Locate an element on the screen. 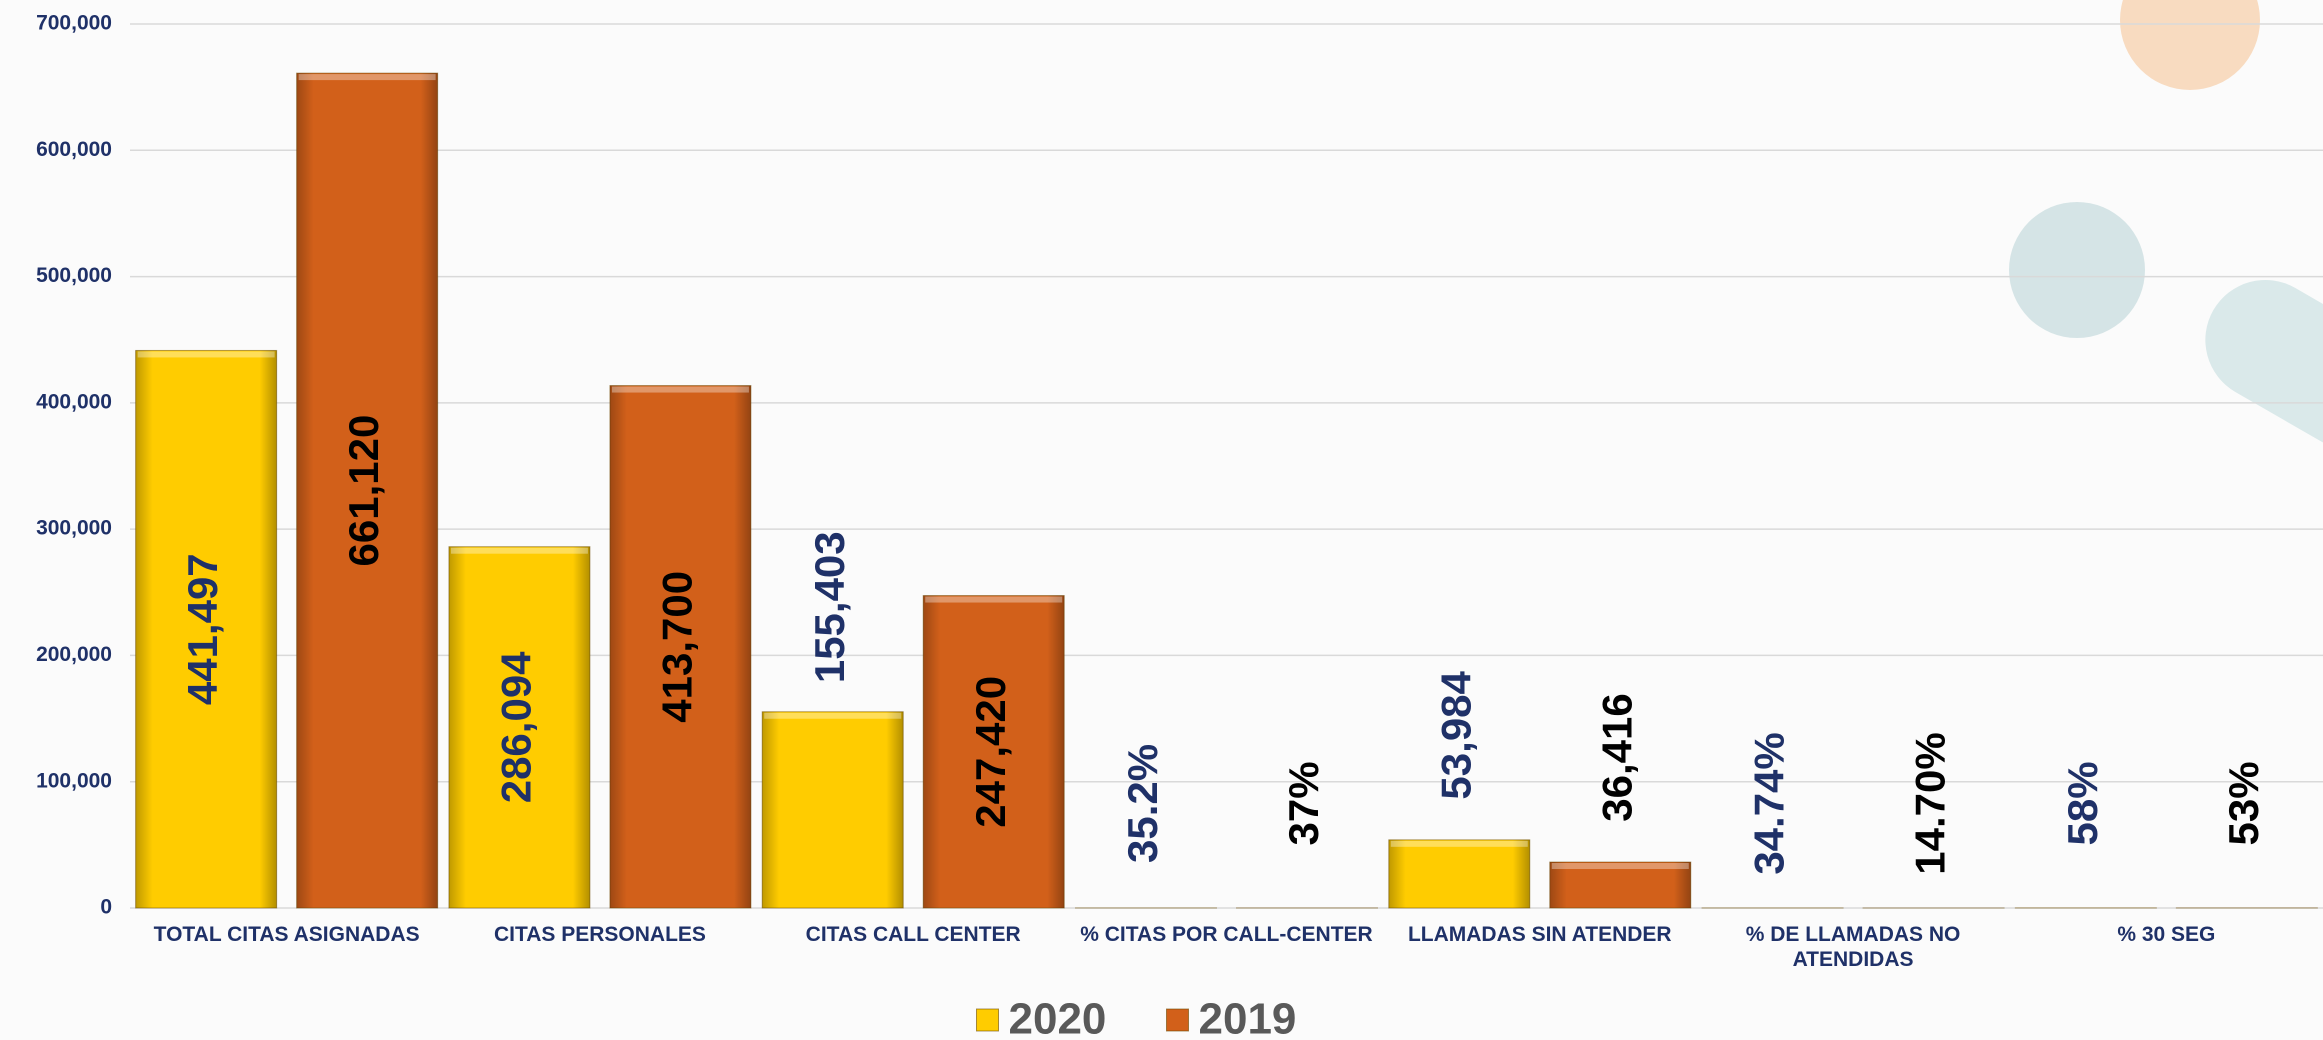  x-tick-label: % CITAS POR CALL-CENTER is located at coordinates (1226, 934).